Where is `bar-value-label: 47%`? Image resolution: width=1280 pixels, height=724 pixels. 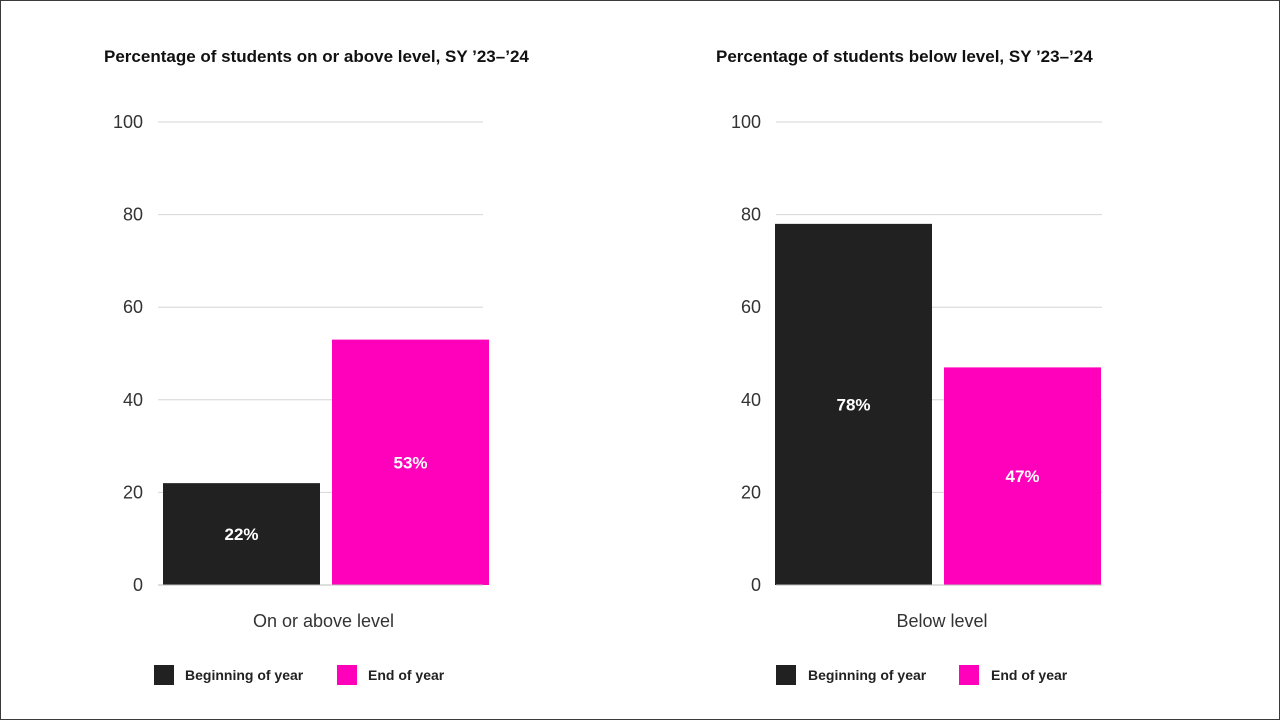 bar-value-label: 47% is located at coordinates (1022, 476).